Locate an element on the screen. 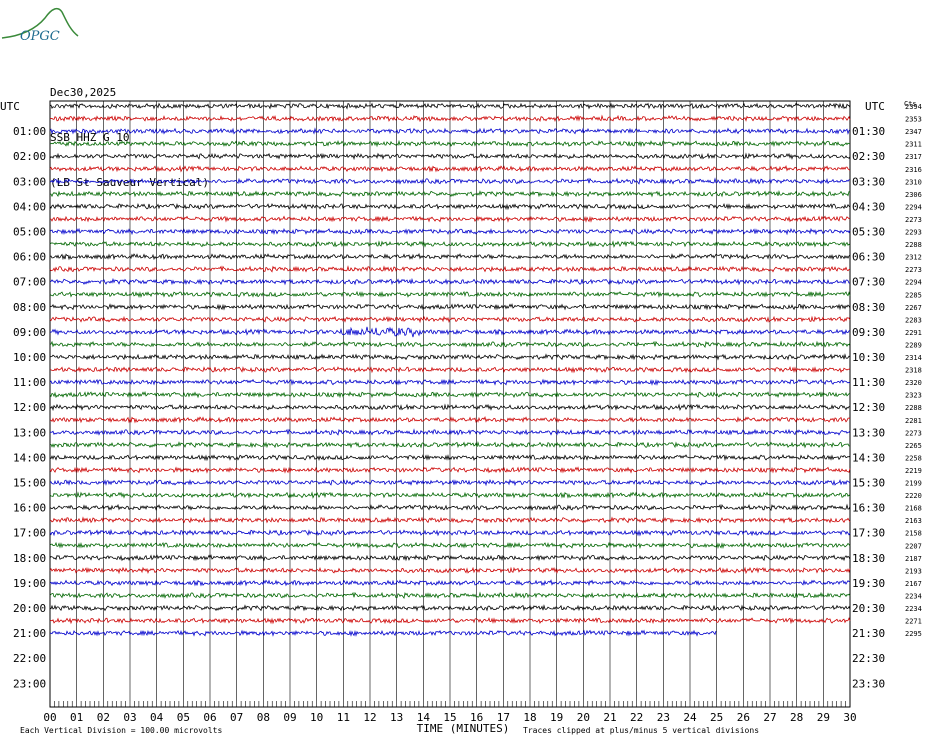  logo-swoosh is located at coordinates (40, 23).